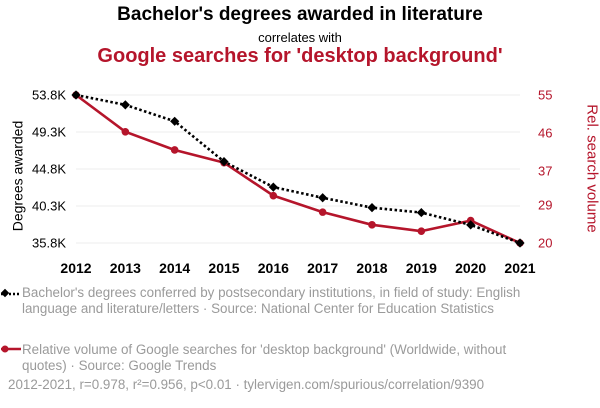  I want to click on left-tick-label-1: 49.3K, so click(49, 132).